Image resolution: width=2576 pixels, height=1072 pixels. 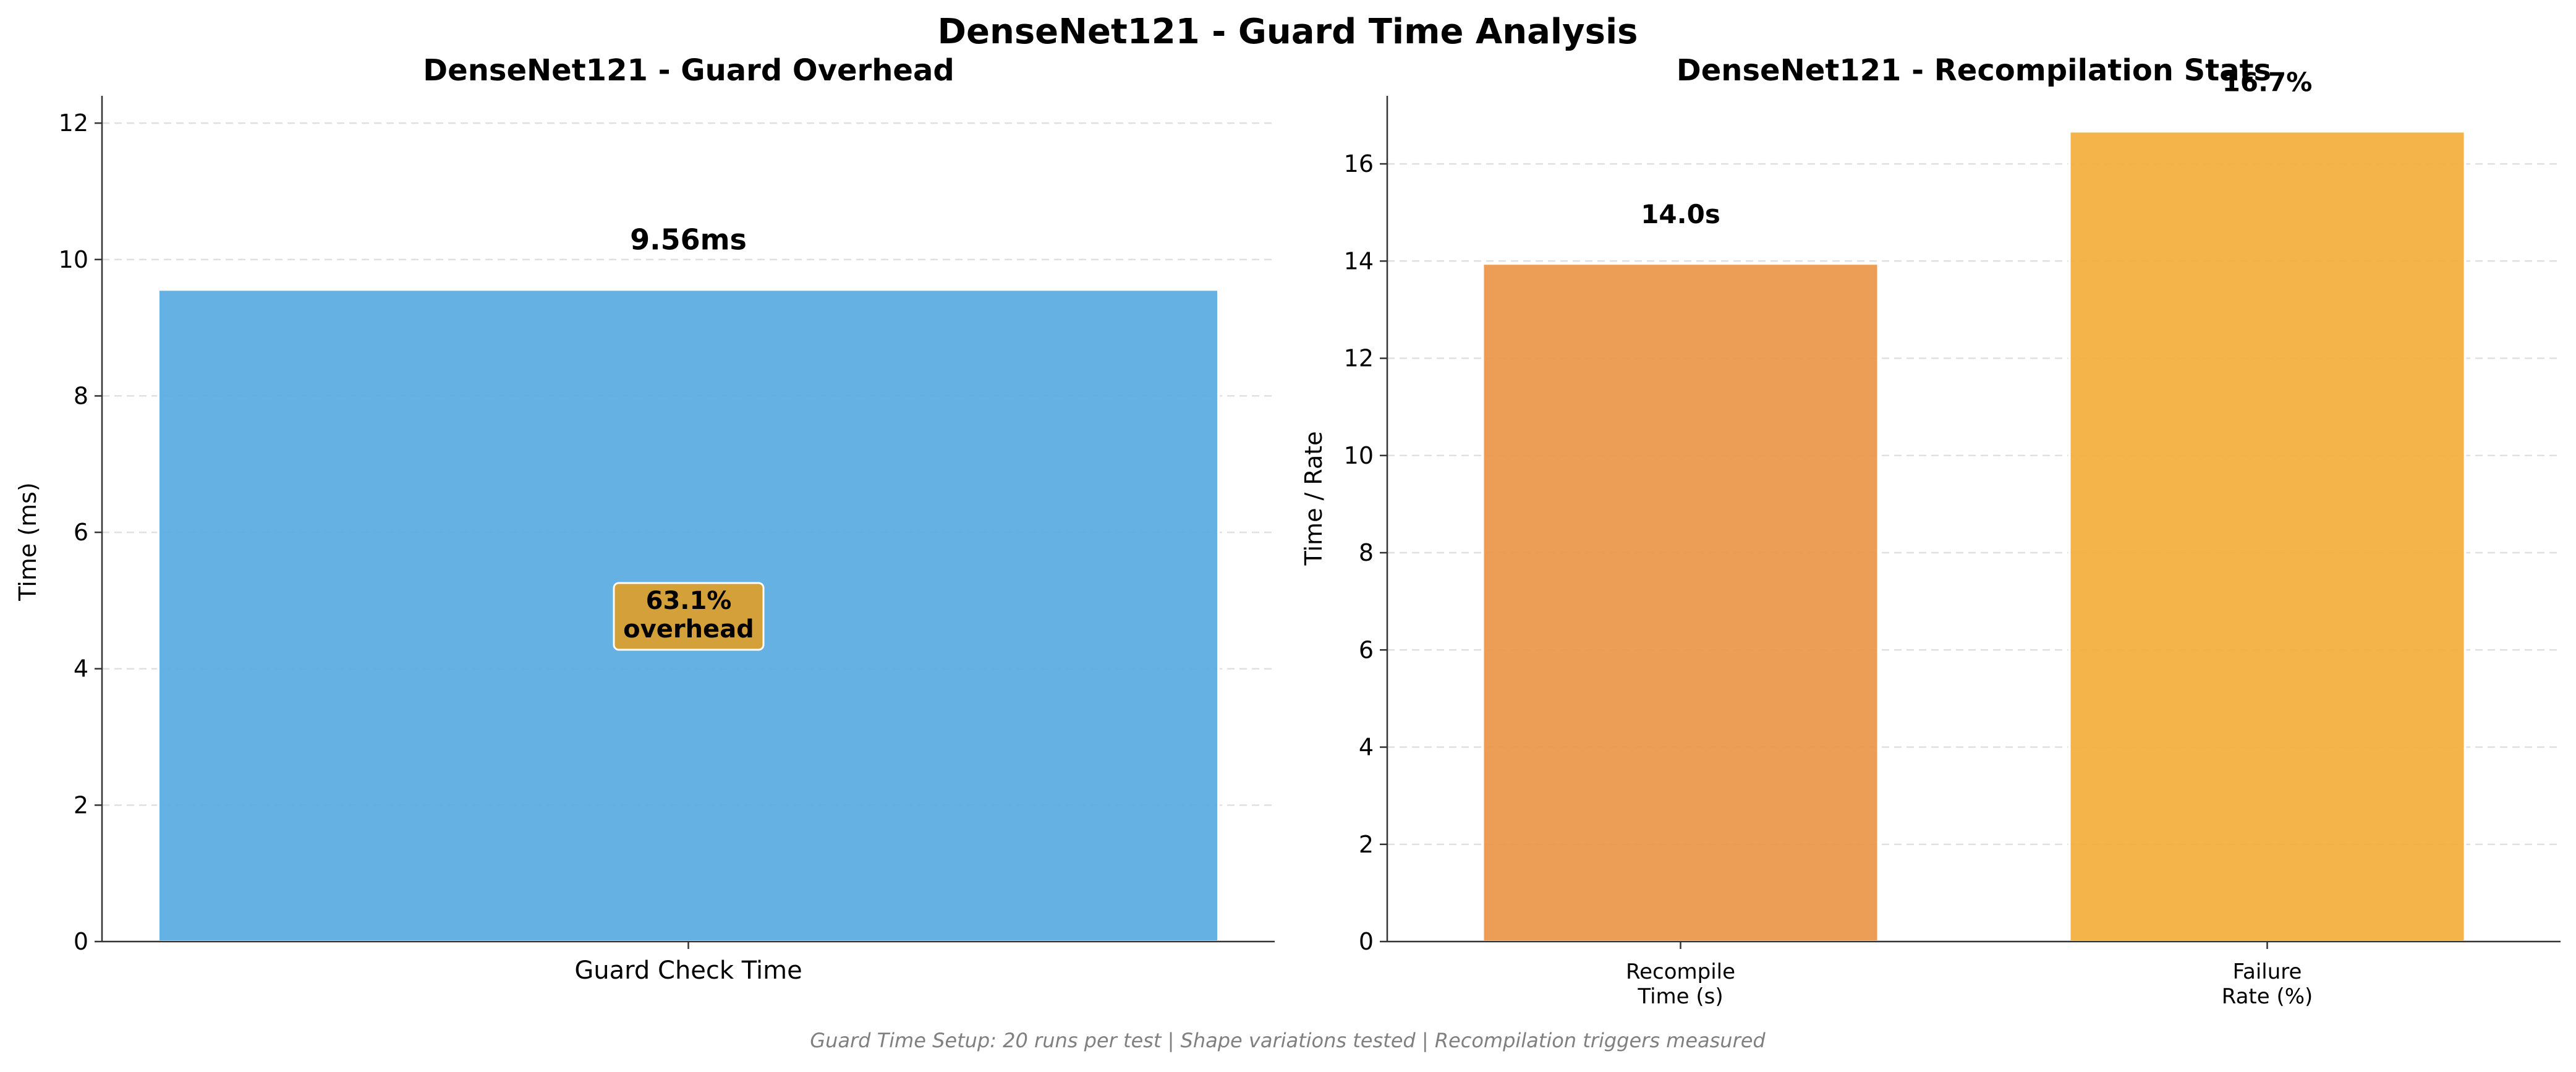 I want to click on bar-value-label: 14.0s, so click(x=1680, y=214).